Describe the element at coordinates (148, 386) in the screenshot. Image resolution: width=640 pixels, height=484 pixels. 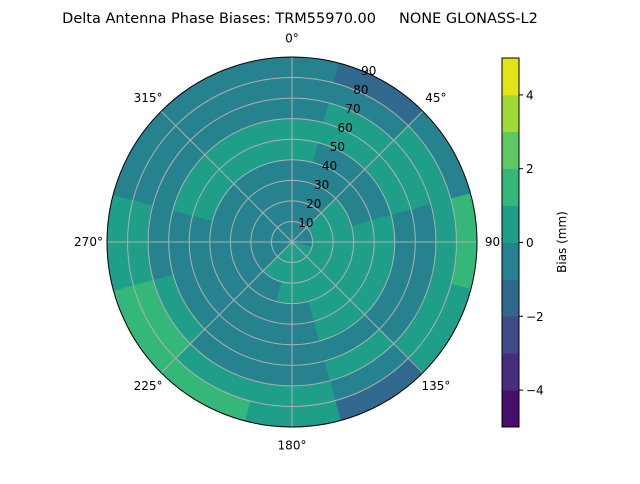
I see `angular-tick-label: 225°` at that location.